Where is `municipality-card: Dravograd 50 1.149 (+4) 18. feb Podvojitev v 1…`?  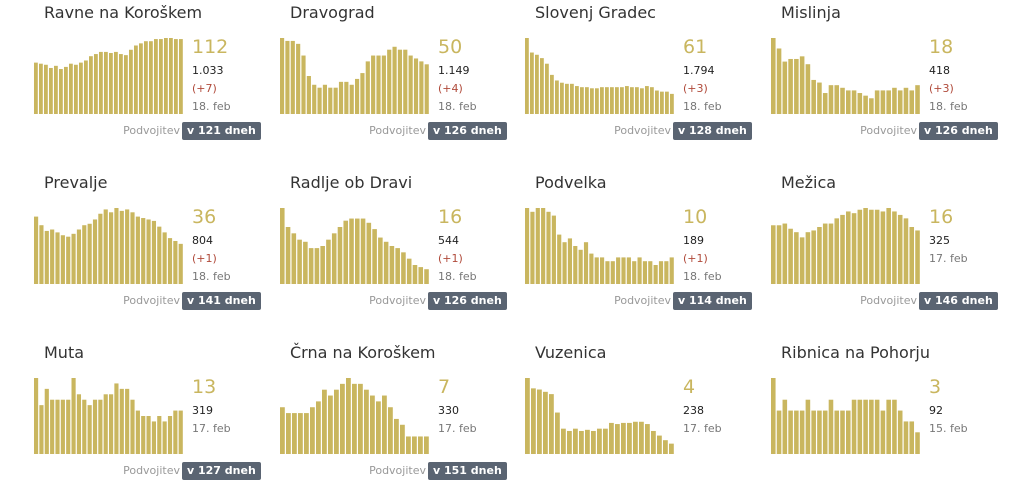 municipality-card: Dravograd 50 1.149 (+4) 18. feb Podvojitev v 1… is located at coordinates (393, 77).